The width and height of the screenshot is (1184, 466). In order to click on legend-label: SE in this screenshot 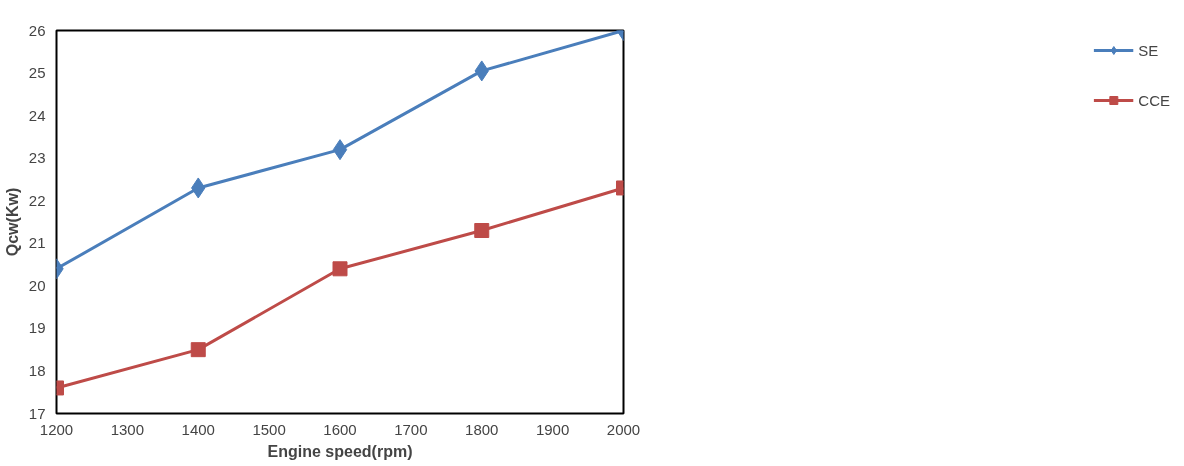, I will do `click(1148, 50)`.